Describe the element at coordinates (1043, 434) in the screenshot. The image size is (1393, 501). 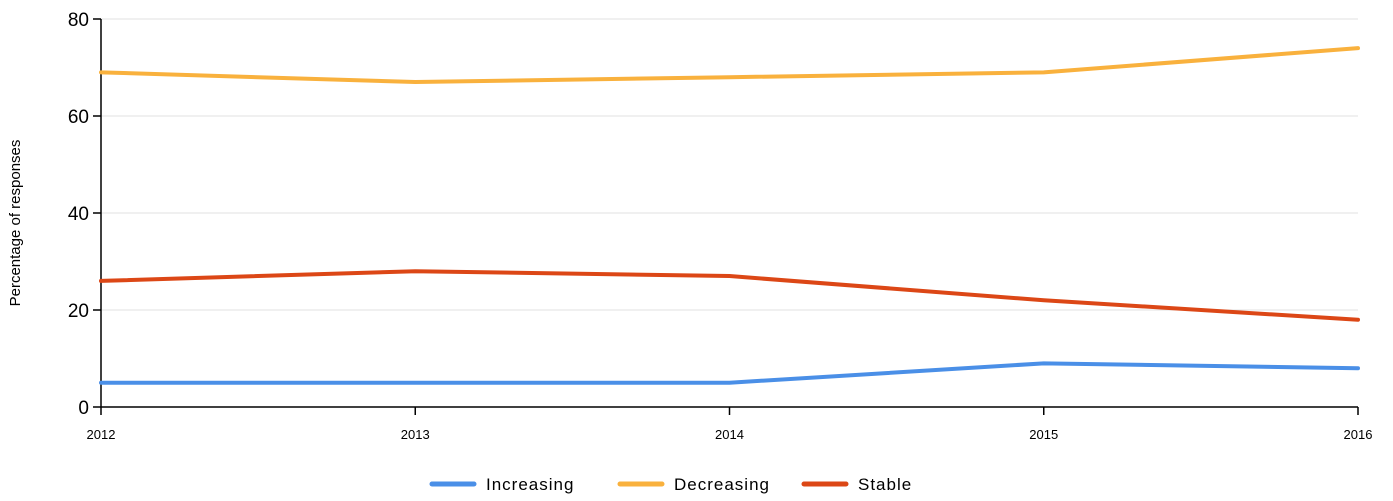
I see `x-tick-label: 2015` at that location.